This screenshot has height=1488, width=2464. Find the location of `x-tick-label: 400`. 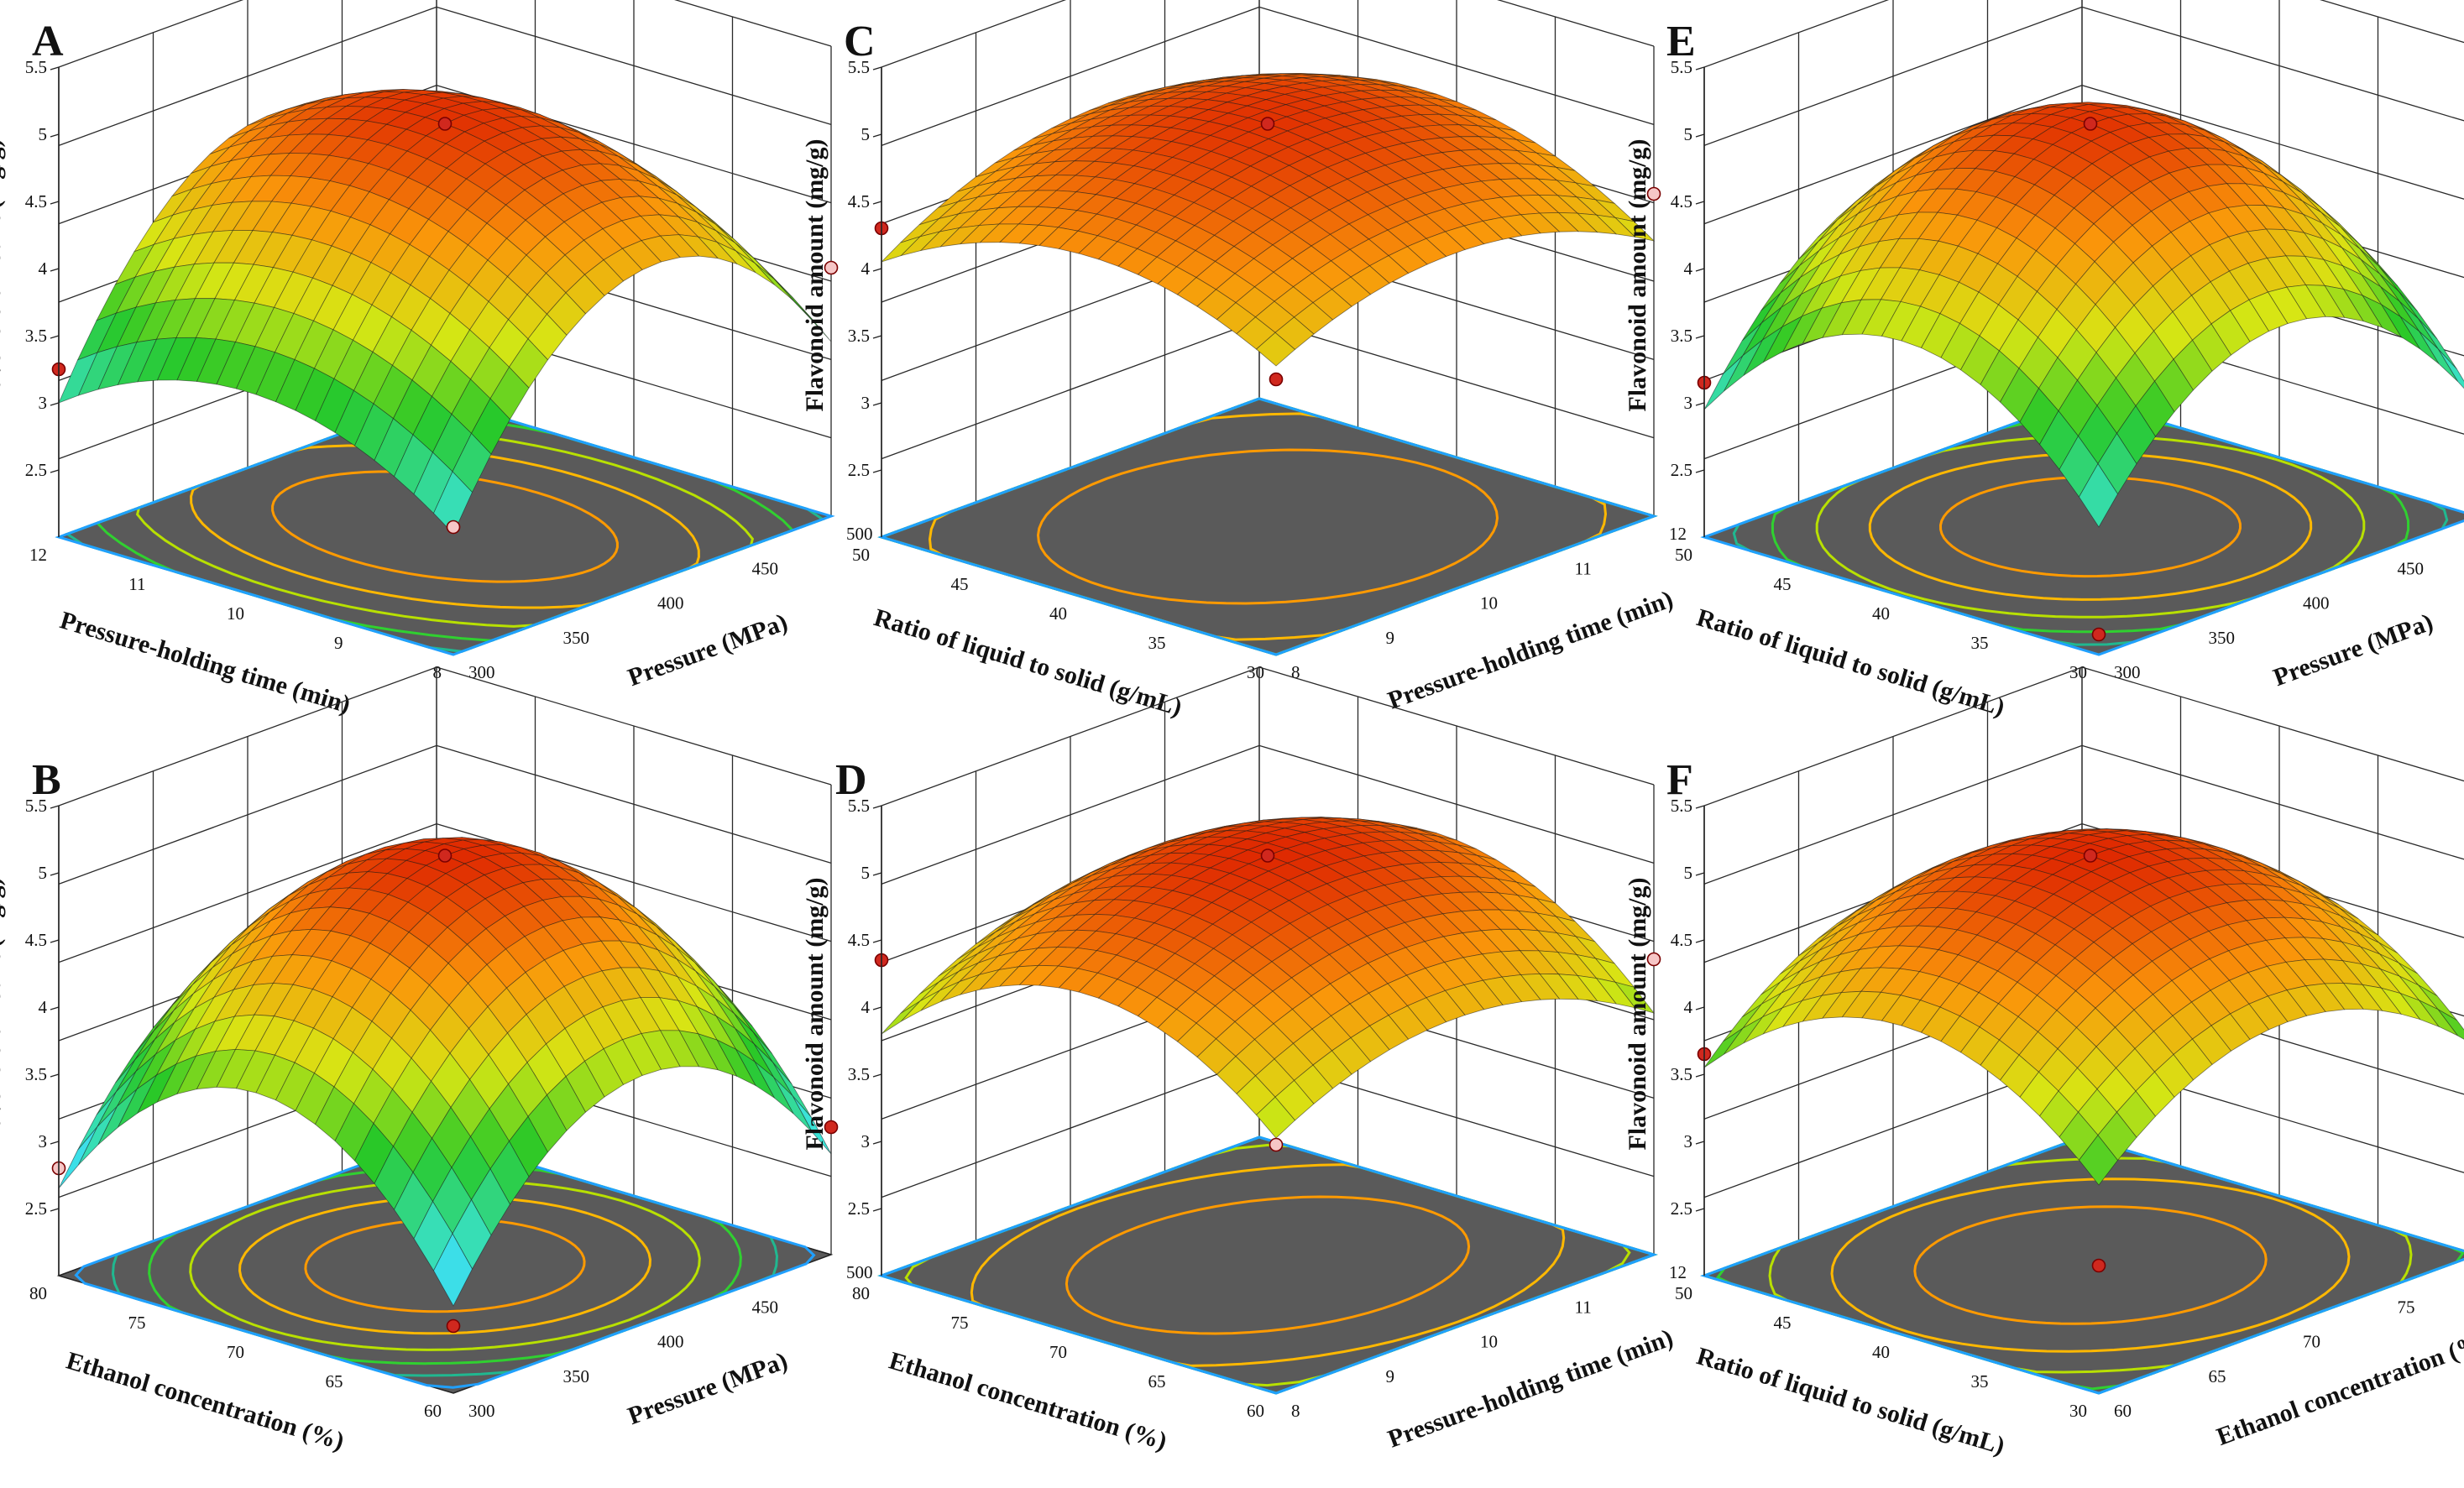

x-tick-label: 400 is located at coordinates (670, 603).